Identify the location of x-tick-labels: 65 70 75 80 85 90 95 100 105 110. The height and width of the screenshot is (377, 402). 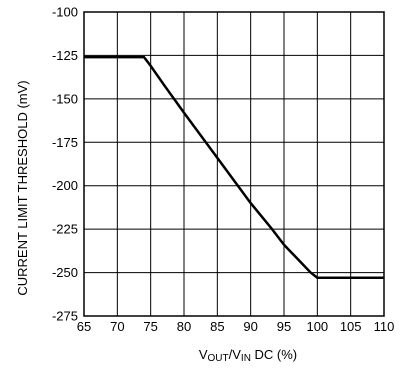
(236, 326).